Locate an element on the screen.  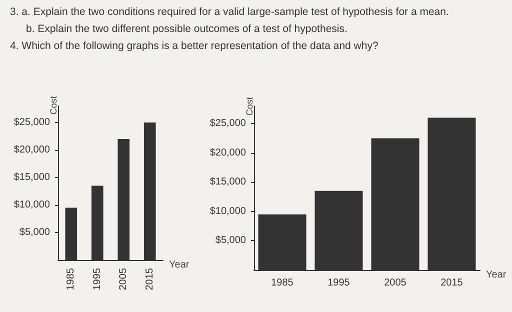
text: b. Explain the two different possible outcomes of a test of hypothesis. is located at coordinates (186, 29).